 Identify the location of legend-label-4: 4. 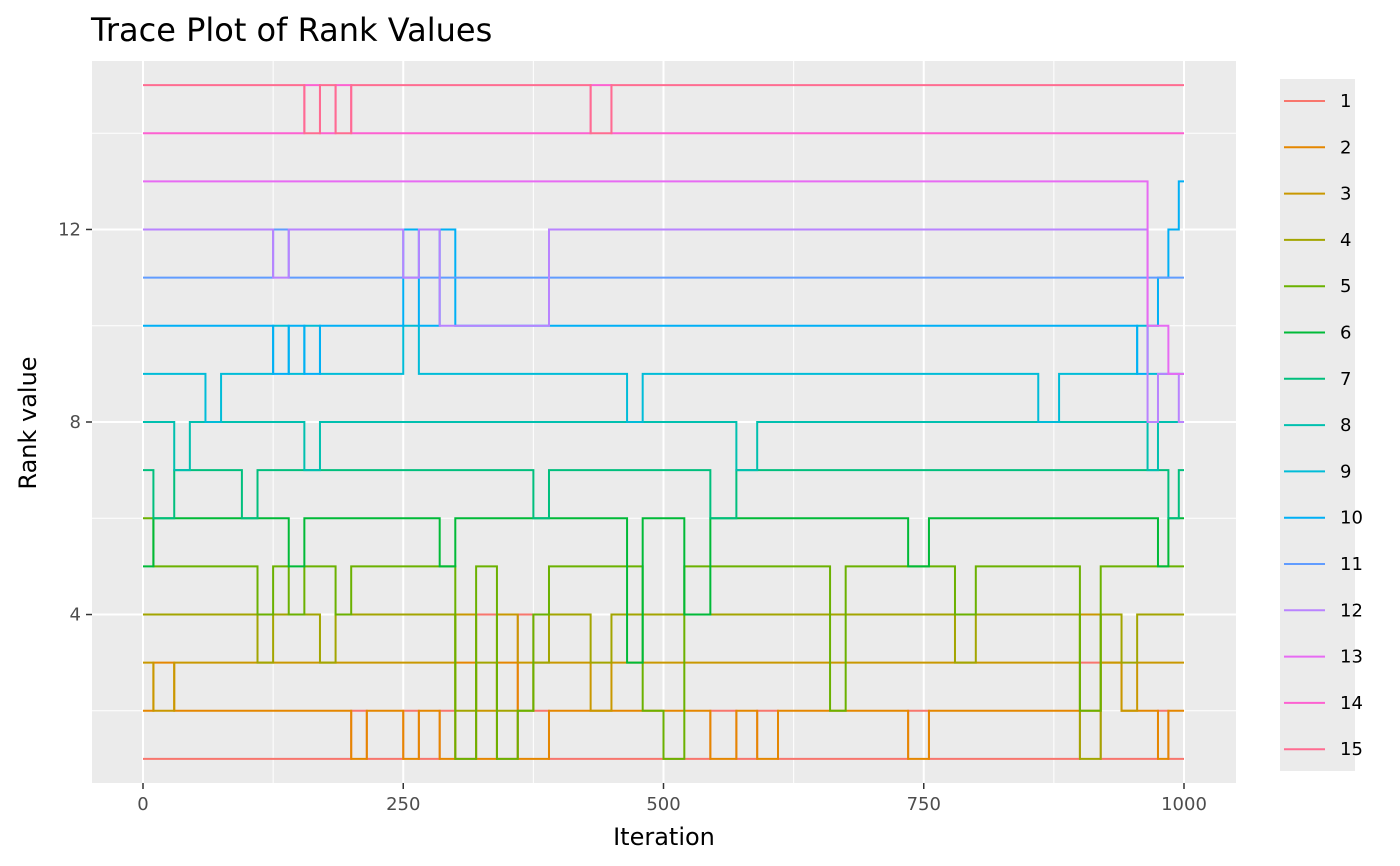
(1345, 240).